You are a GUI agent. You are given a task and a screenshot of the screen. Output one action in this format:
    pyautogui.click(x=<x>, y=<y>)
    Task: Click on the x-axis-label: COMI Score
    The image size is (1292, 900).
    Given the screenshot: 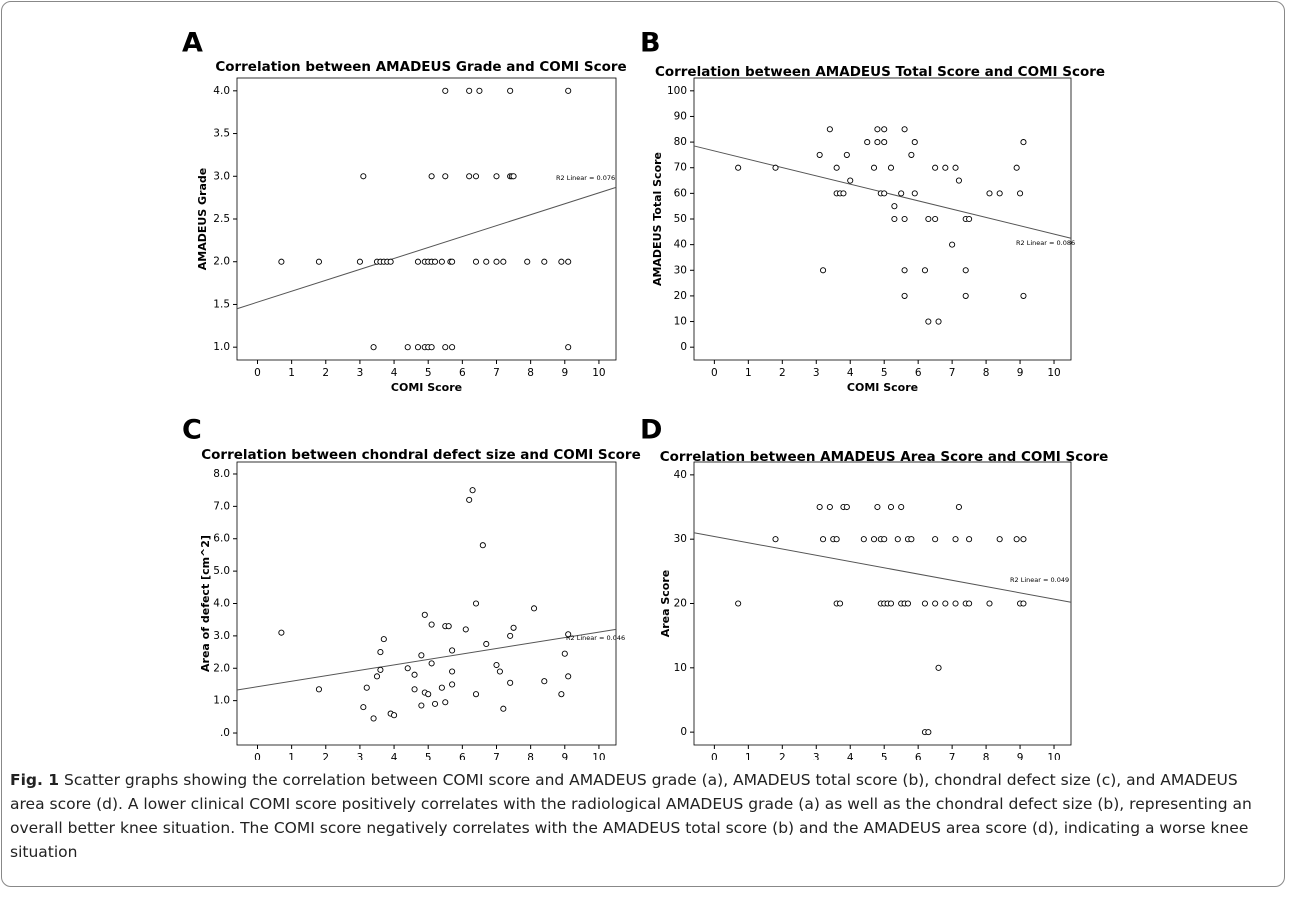 What is the action you would take?
    pyautogui.click(x=882, y=387)
    